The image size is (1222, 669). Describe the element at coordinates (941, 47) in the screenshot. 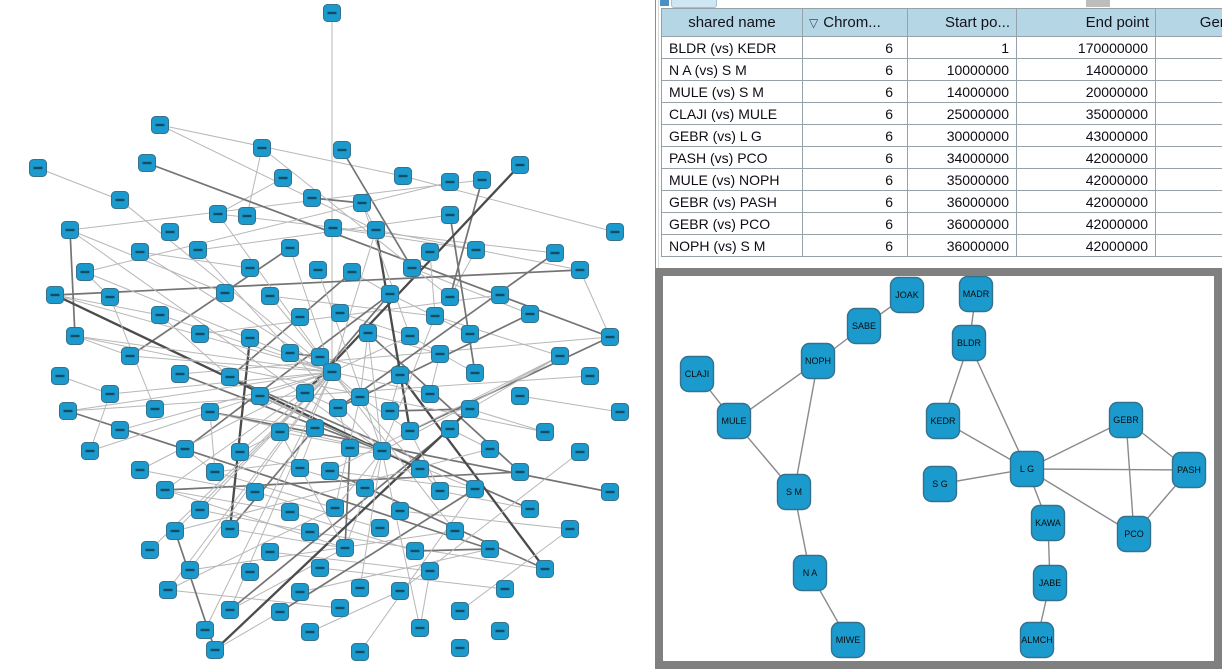

I see `table-row: BLDR (vs) KEDR61170000000192.0` at that location.